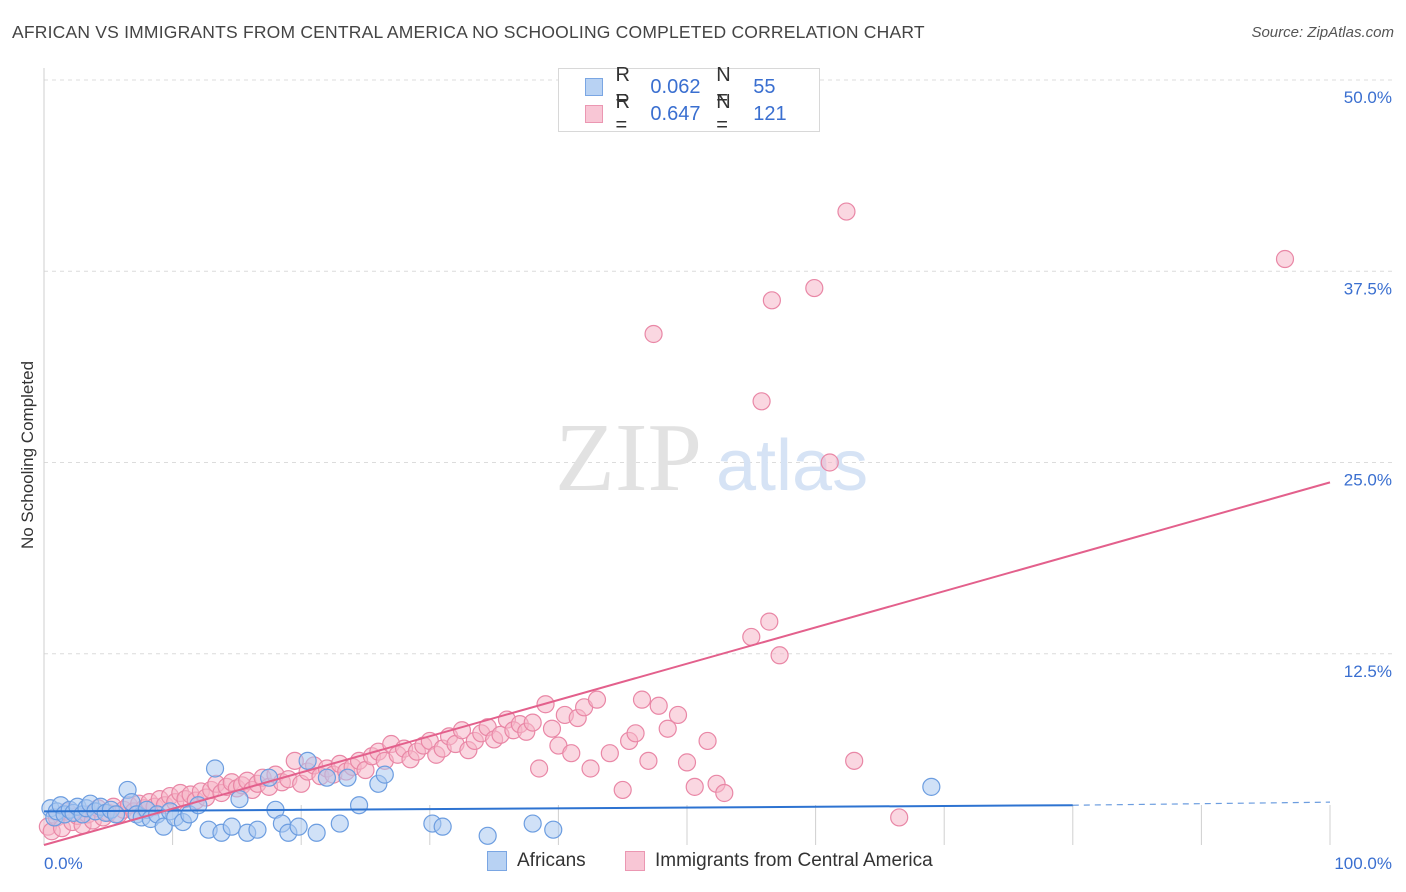  I want to click on series-legend: Africans Immigrants from Central America, so click(703, 865).